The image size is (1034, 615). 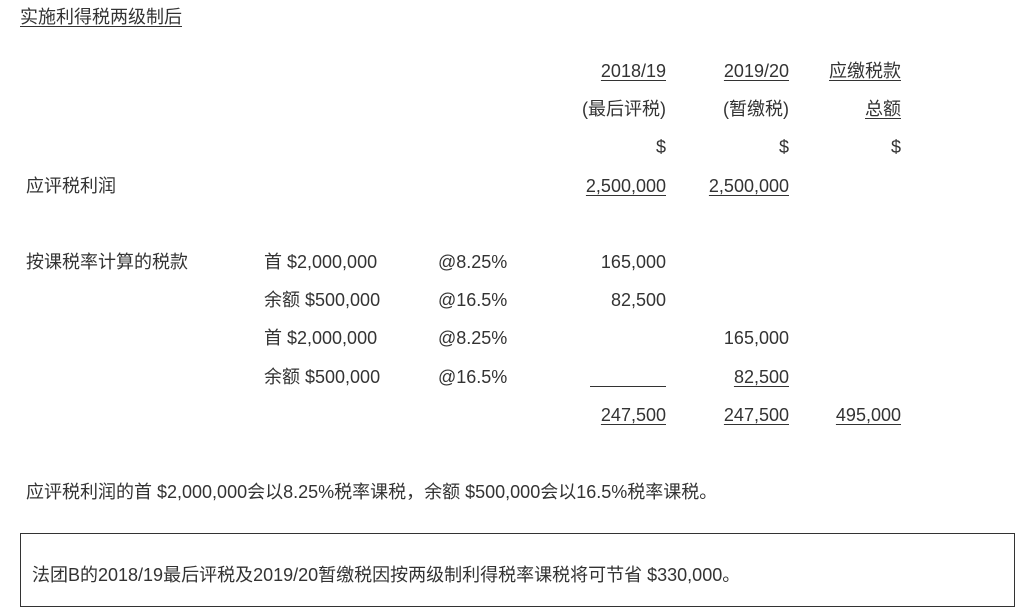 What do you see at coordinates (624, 109) in the screenshot?
I see `header-col1-type: (最后评税)` at bounding box center [624, 109].